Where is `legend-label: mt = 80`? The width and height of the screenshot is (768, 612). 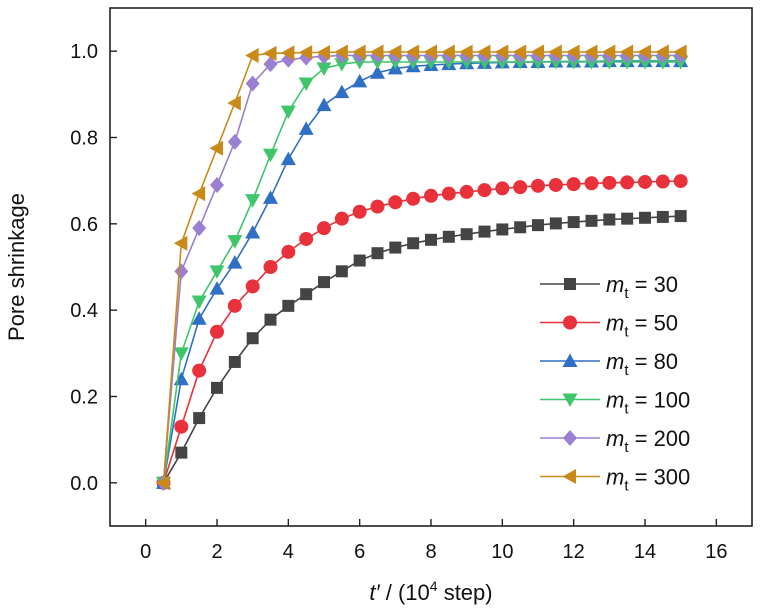 legend-label: mt = 80 is located at coordinates (642, 364).